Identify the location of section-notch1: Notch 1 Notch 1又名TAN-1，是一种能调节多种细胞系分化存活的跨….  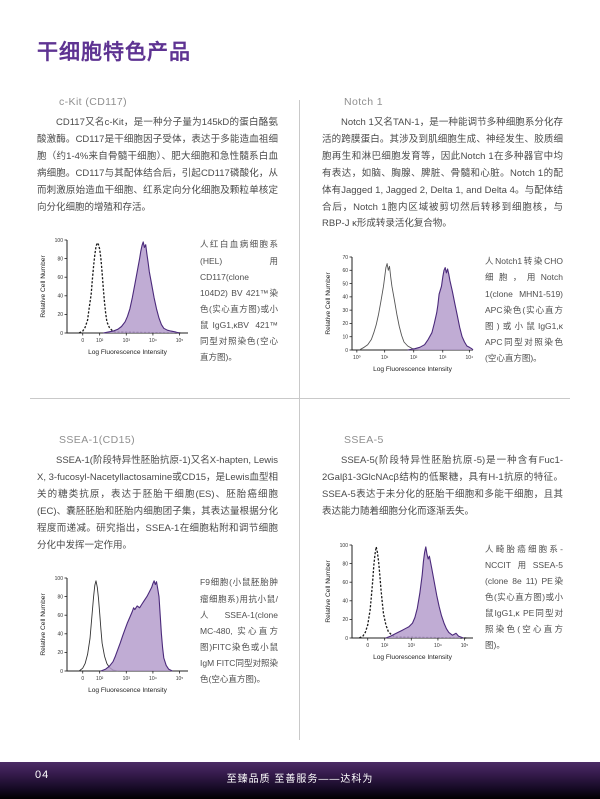
(442, 237).